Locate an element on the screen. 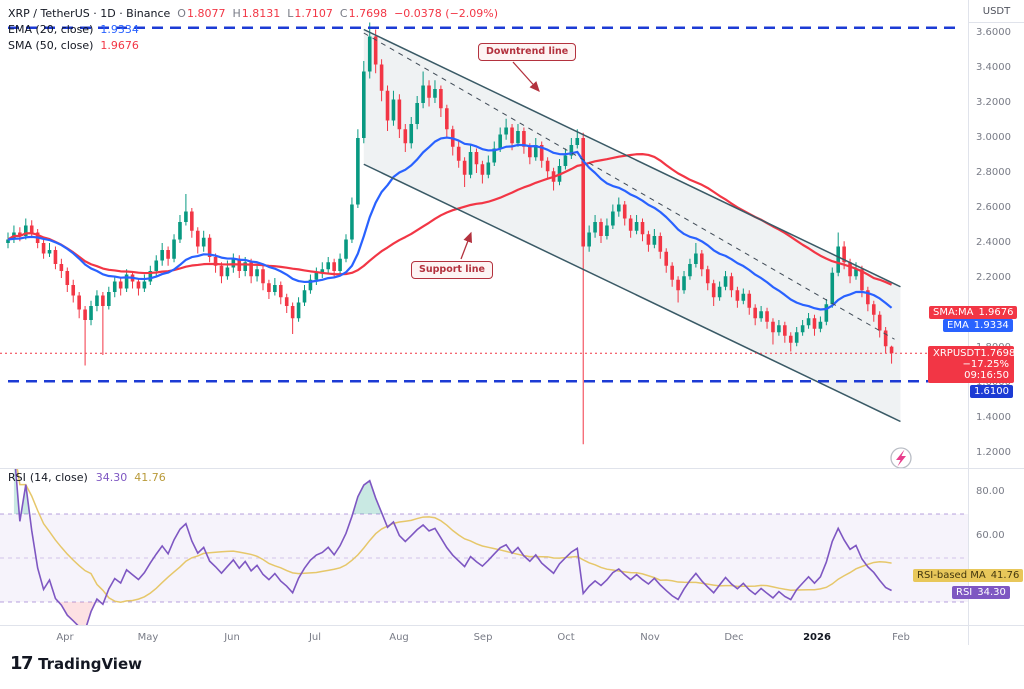 The height and width of the screenshot is (689, 1024). high-value: 1.8131 is located at coordinates (261, 13).